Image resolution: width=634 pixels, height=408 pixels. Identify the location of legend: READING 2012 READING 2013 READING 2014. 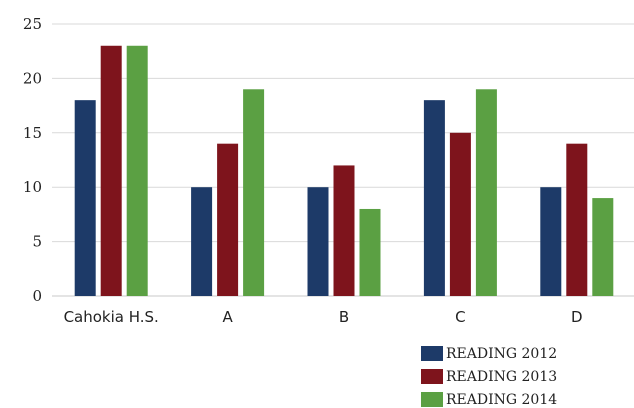
(489, 377).